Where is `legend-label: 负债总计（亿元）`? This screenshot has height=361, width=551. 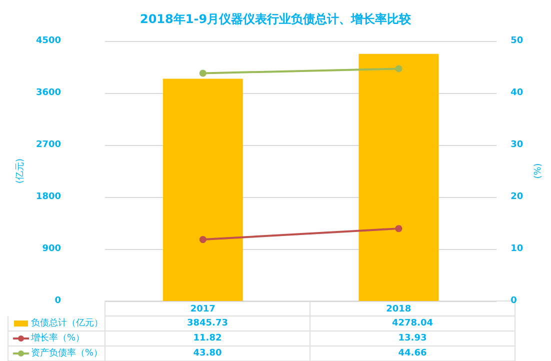 legend-label: 负债总计（亿元） is located at coordinates (67, 323).